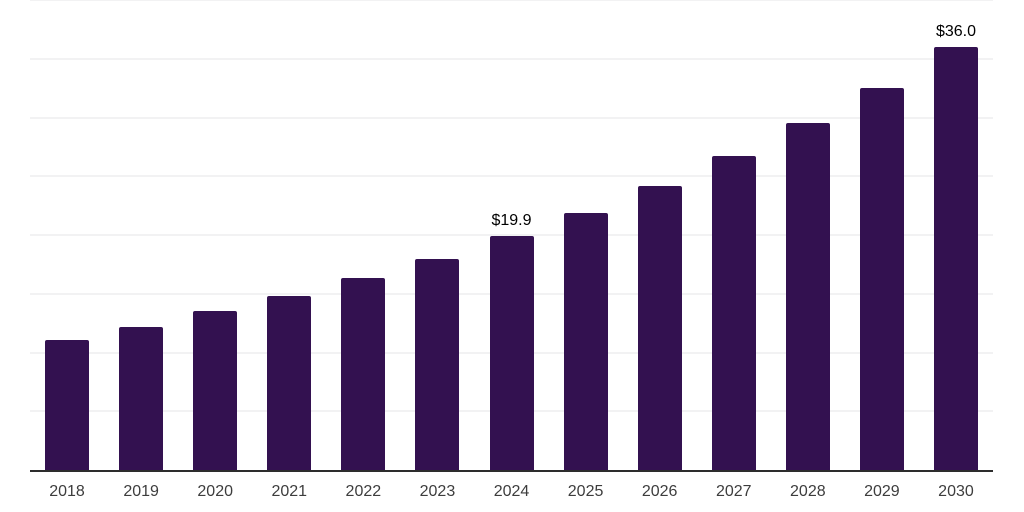 Image resolution: width=1024 pixels, height=512 pixels. I want to click on x-tick-2021: 2021, so click(289, 491).